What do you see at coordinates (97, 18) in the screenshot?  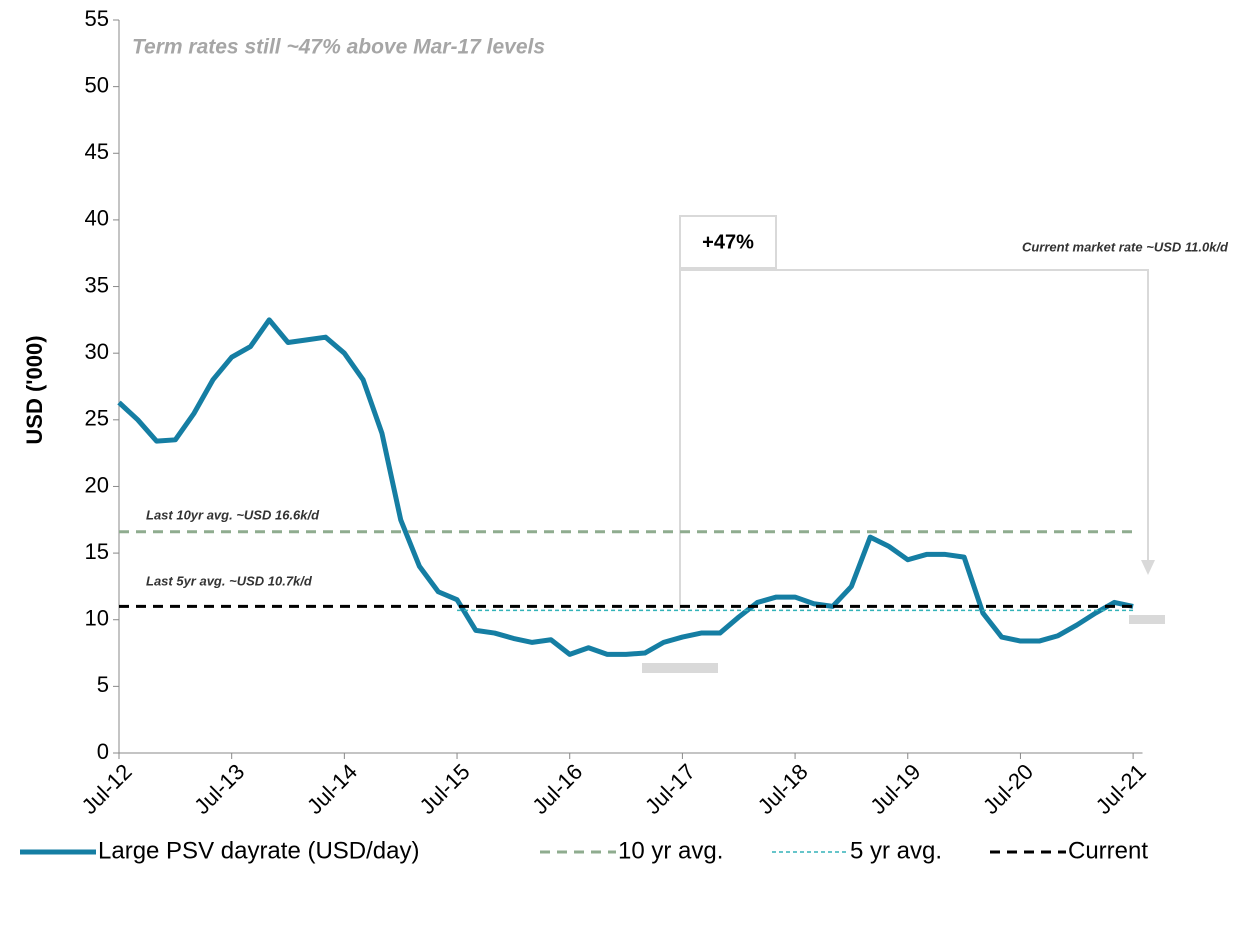 I see `y-tick-label: 55` at bounding box center [97, 18].